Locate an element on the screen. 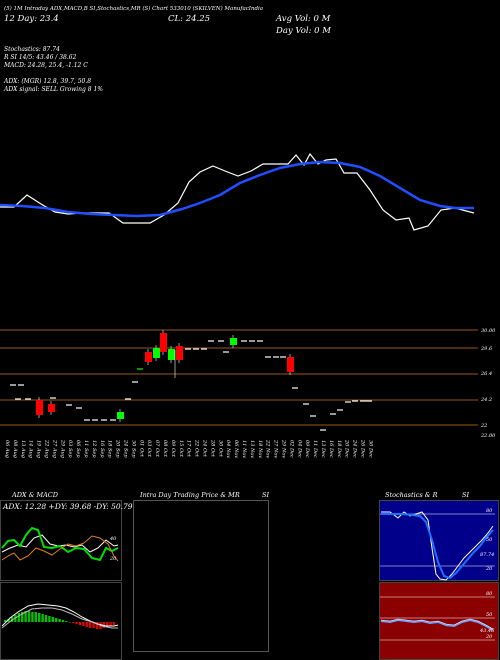 Image resolution: width=500 pixels, height=660 pixels. adx-label-40: 40 is located at coordinates (113, 539).